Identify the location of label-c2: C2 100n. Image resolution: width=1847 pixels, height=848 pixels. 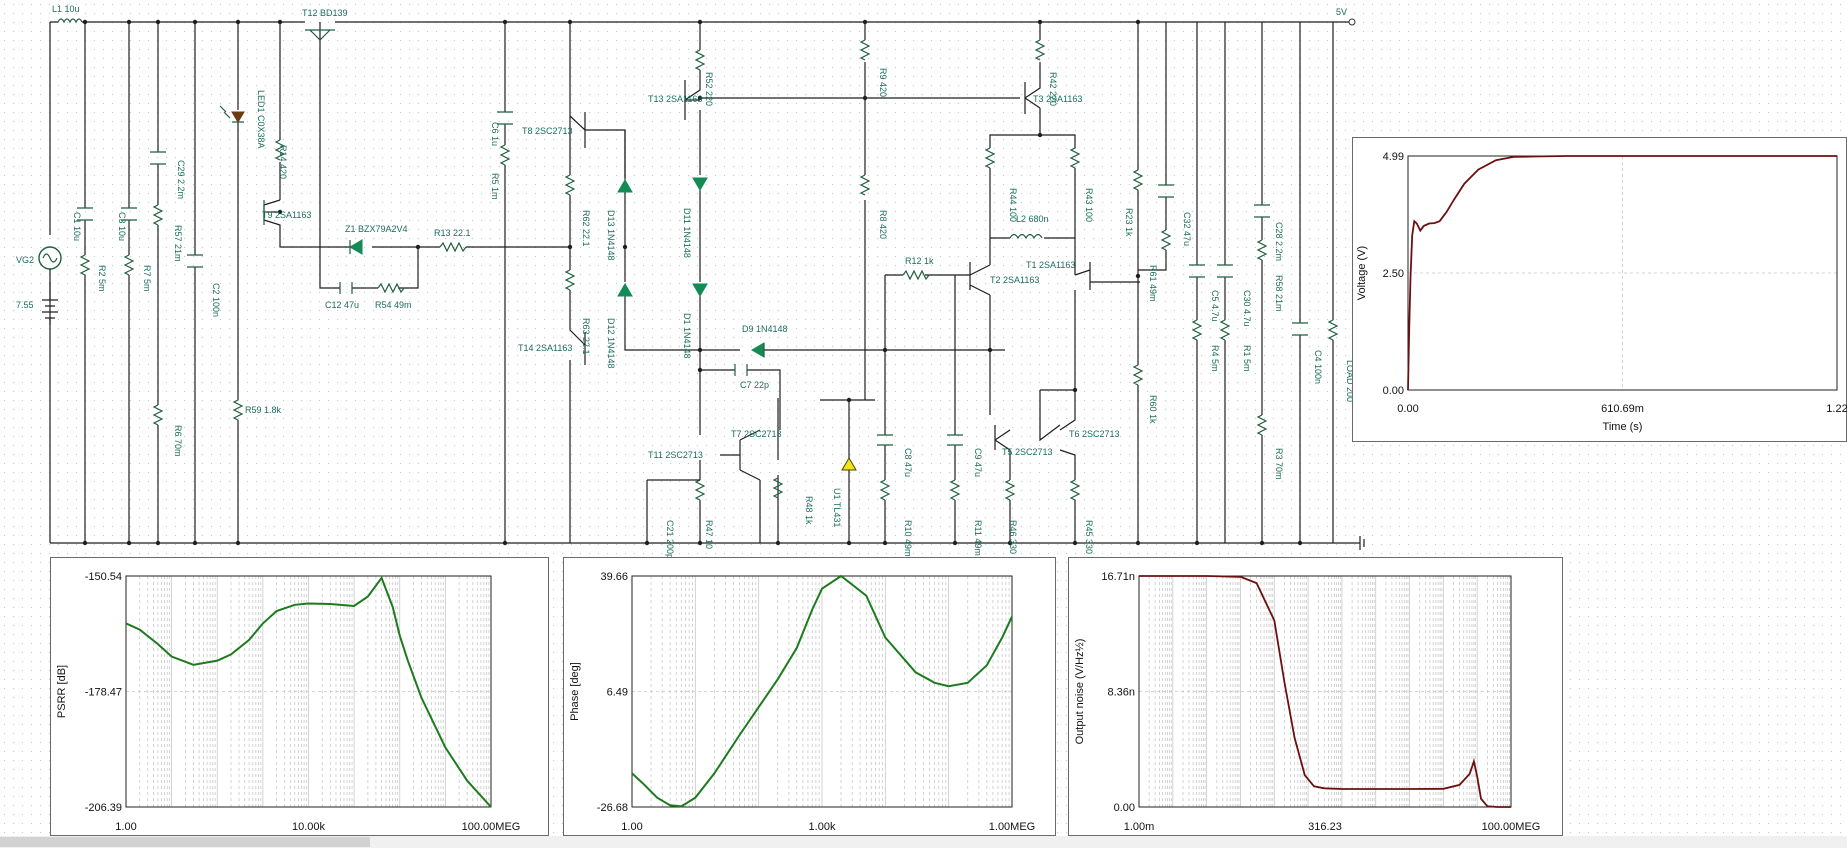
(216, 300).